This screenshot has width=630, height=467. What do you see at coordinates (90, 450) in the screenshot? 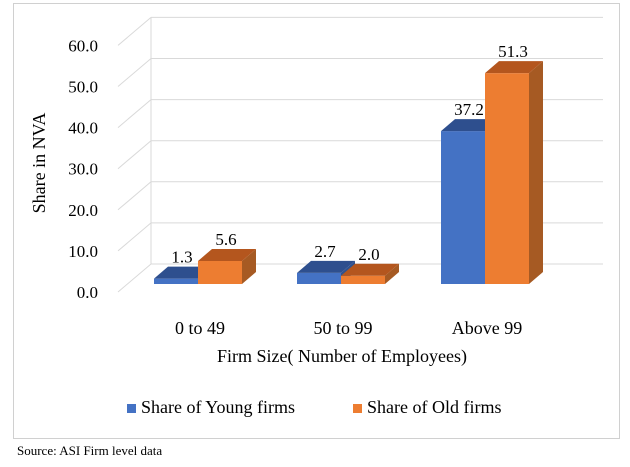
I see `source-note: Source: ASI Firm level data` at bounding box center [90, 450].